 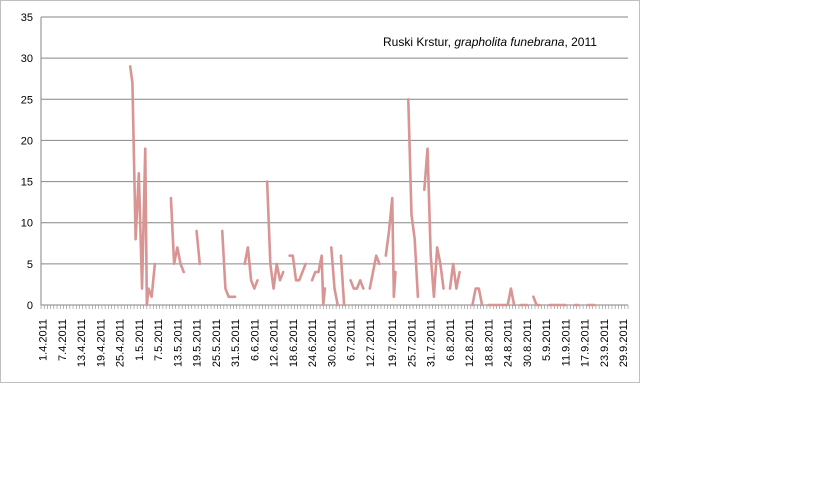 I want to click on y-tick-label: 35, so click(x=27, y=18).